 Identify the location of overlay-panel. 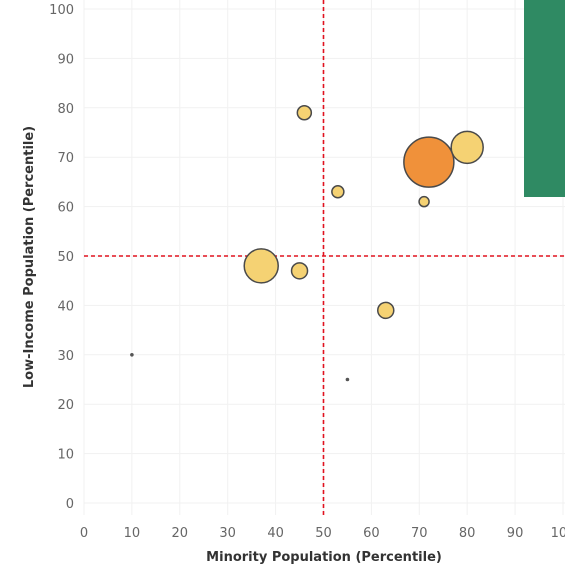
(544, 98).